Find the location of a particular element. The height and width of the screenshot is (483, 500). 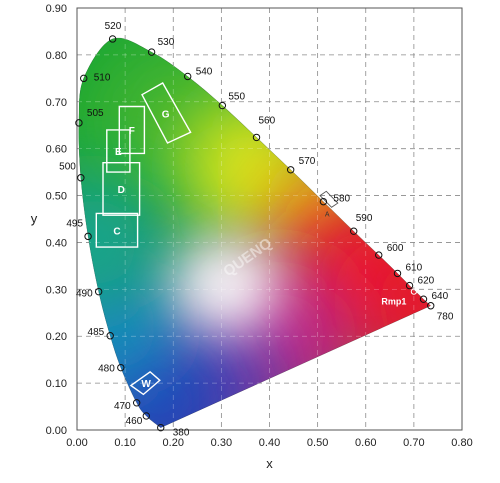

x-tick-label: 0.30 is located at coordinates (221, 443).